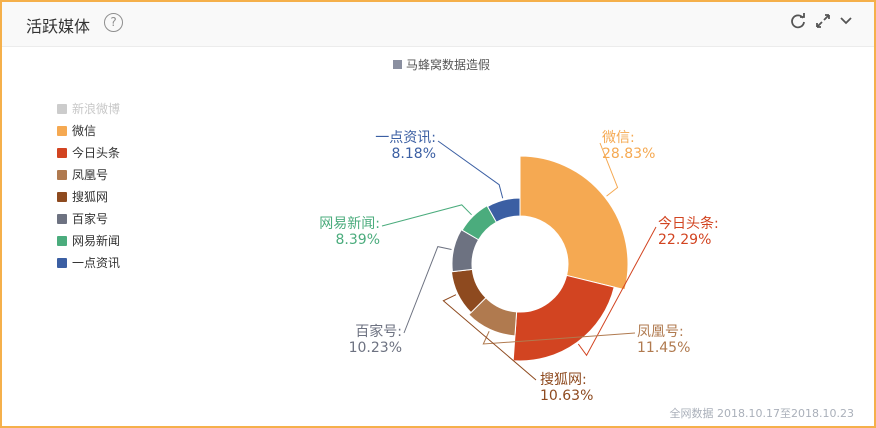 The image size is (876, 428). Describe the element at coordinates (663, 348) in the screenshot. I see `slice-value-2: 11.45%` at that location.